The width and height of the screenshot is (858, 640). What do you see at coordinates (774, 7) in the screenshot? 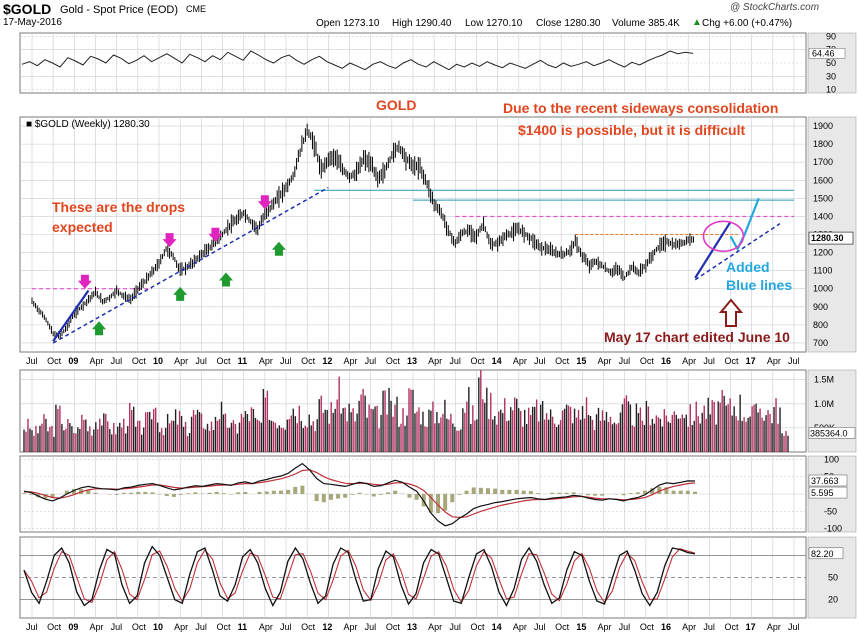
I see `stockcharts-credit: @ StockCharts.com` at bounding box center [774, 7].